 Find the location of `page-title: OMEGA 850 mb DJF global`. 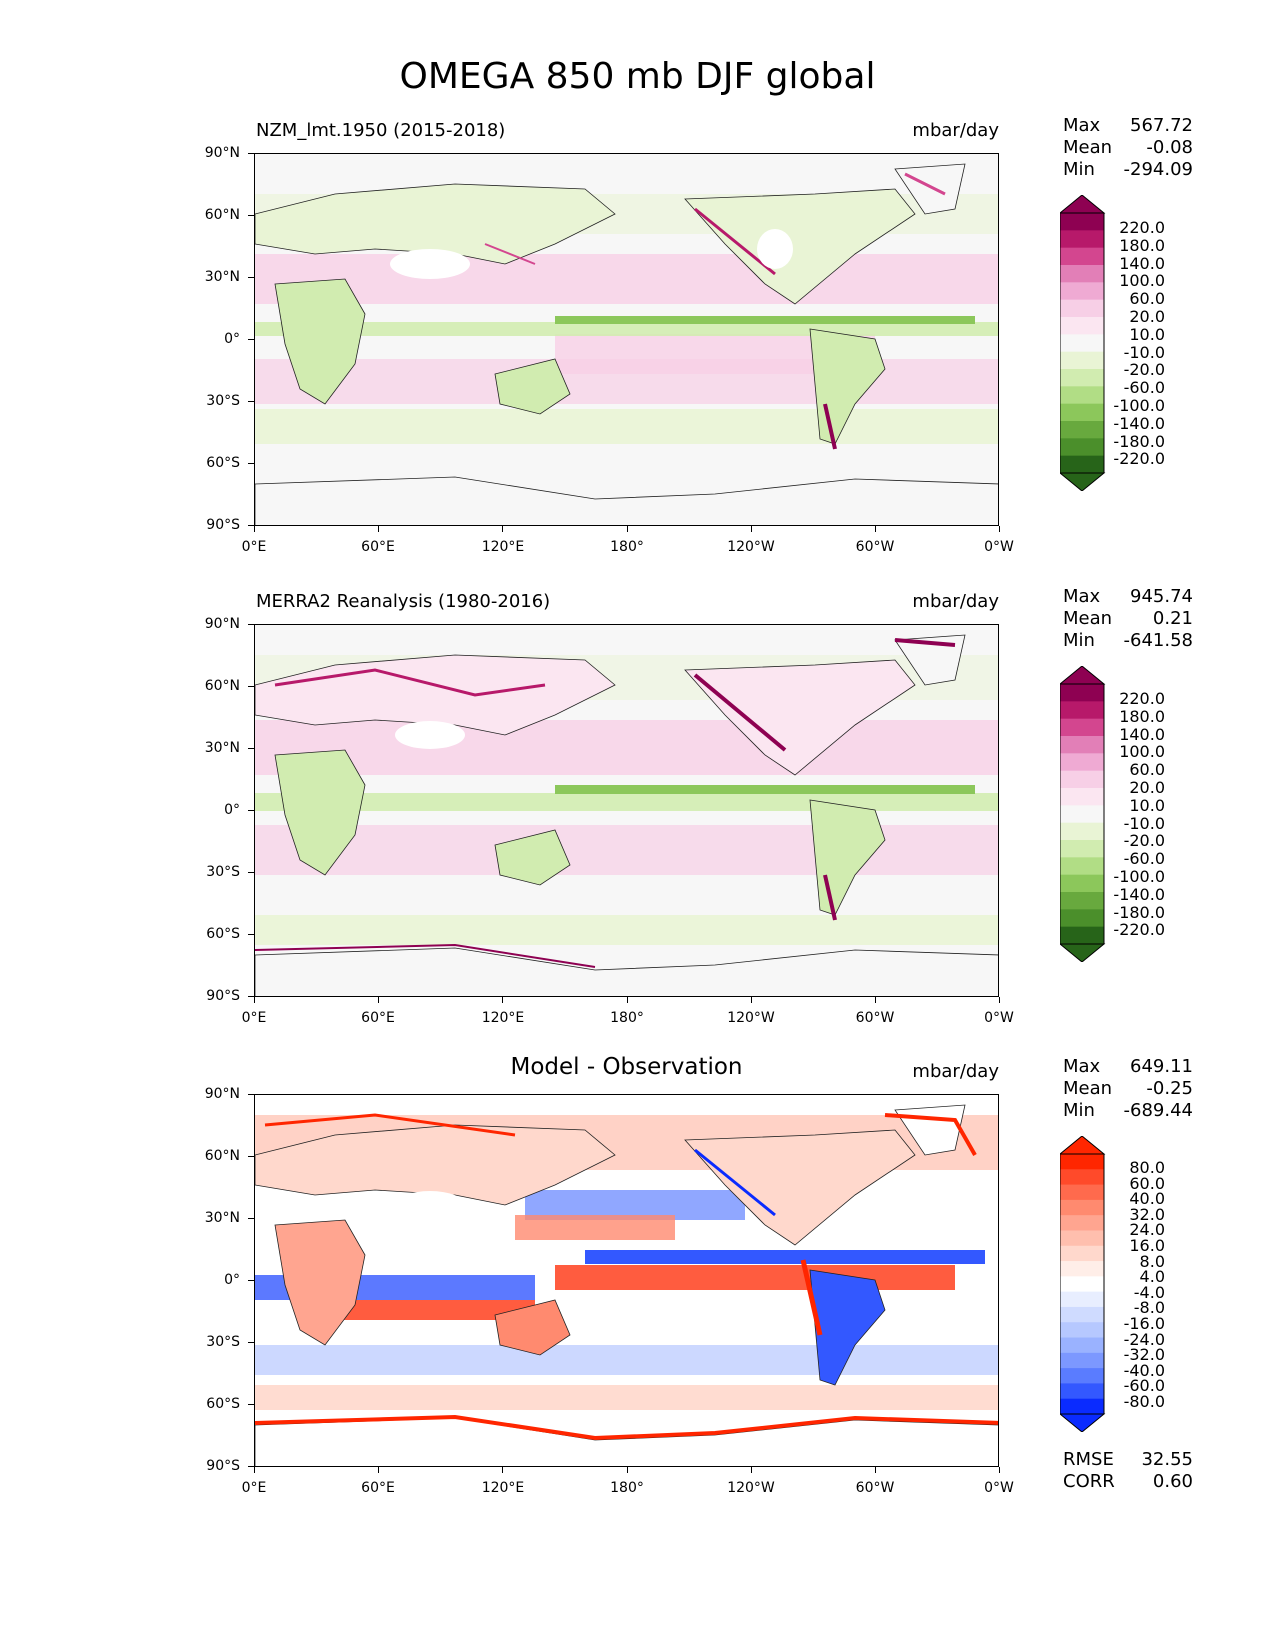

page-title: OMEGA 850 mb DJF global is located at coordinates (637, 76).